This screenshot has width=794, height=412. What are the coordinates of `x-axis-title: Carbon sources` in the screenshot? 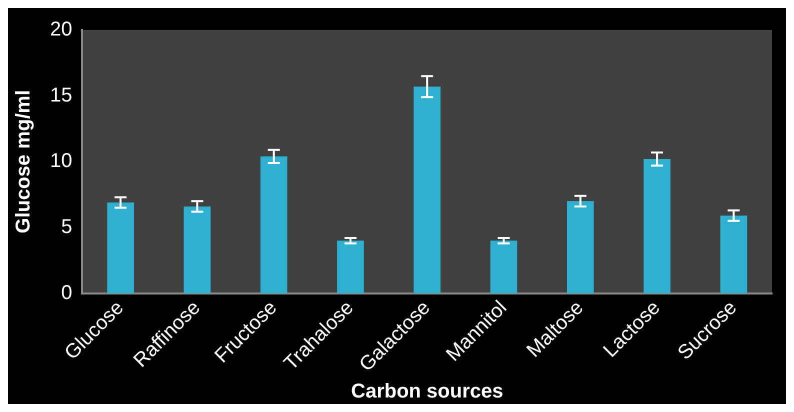 It's located at (427, 391).